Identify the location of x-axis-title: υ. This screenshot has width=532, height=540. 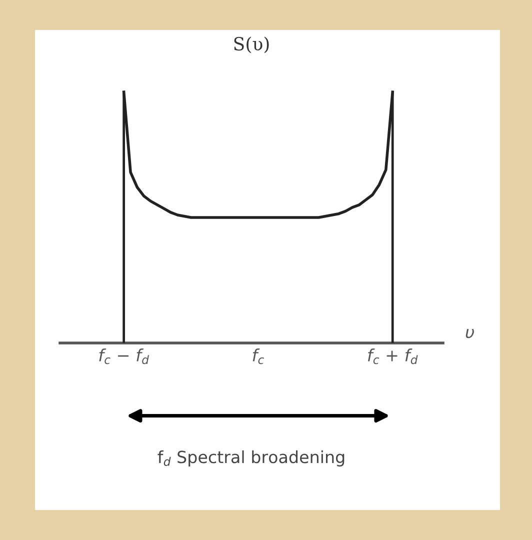
(470, 333).